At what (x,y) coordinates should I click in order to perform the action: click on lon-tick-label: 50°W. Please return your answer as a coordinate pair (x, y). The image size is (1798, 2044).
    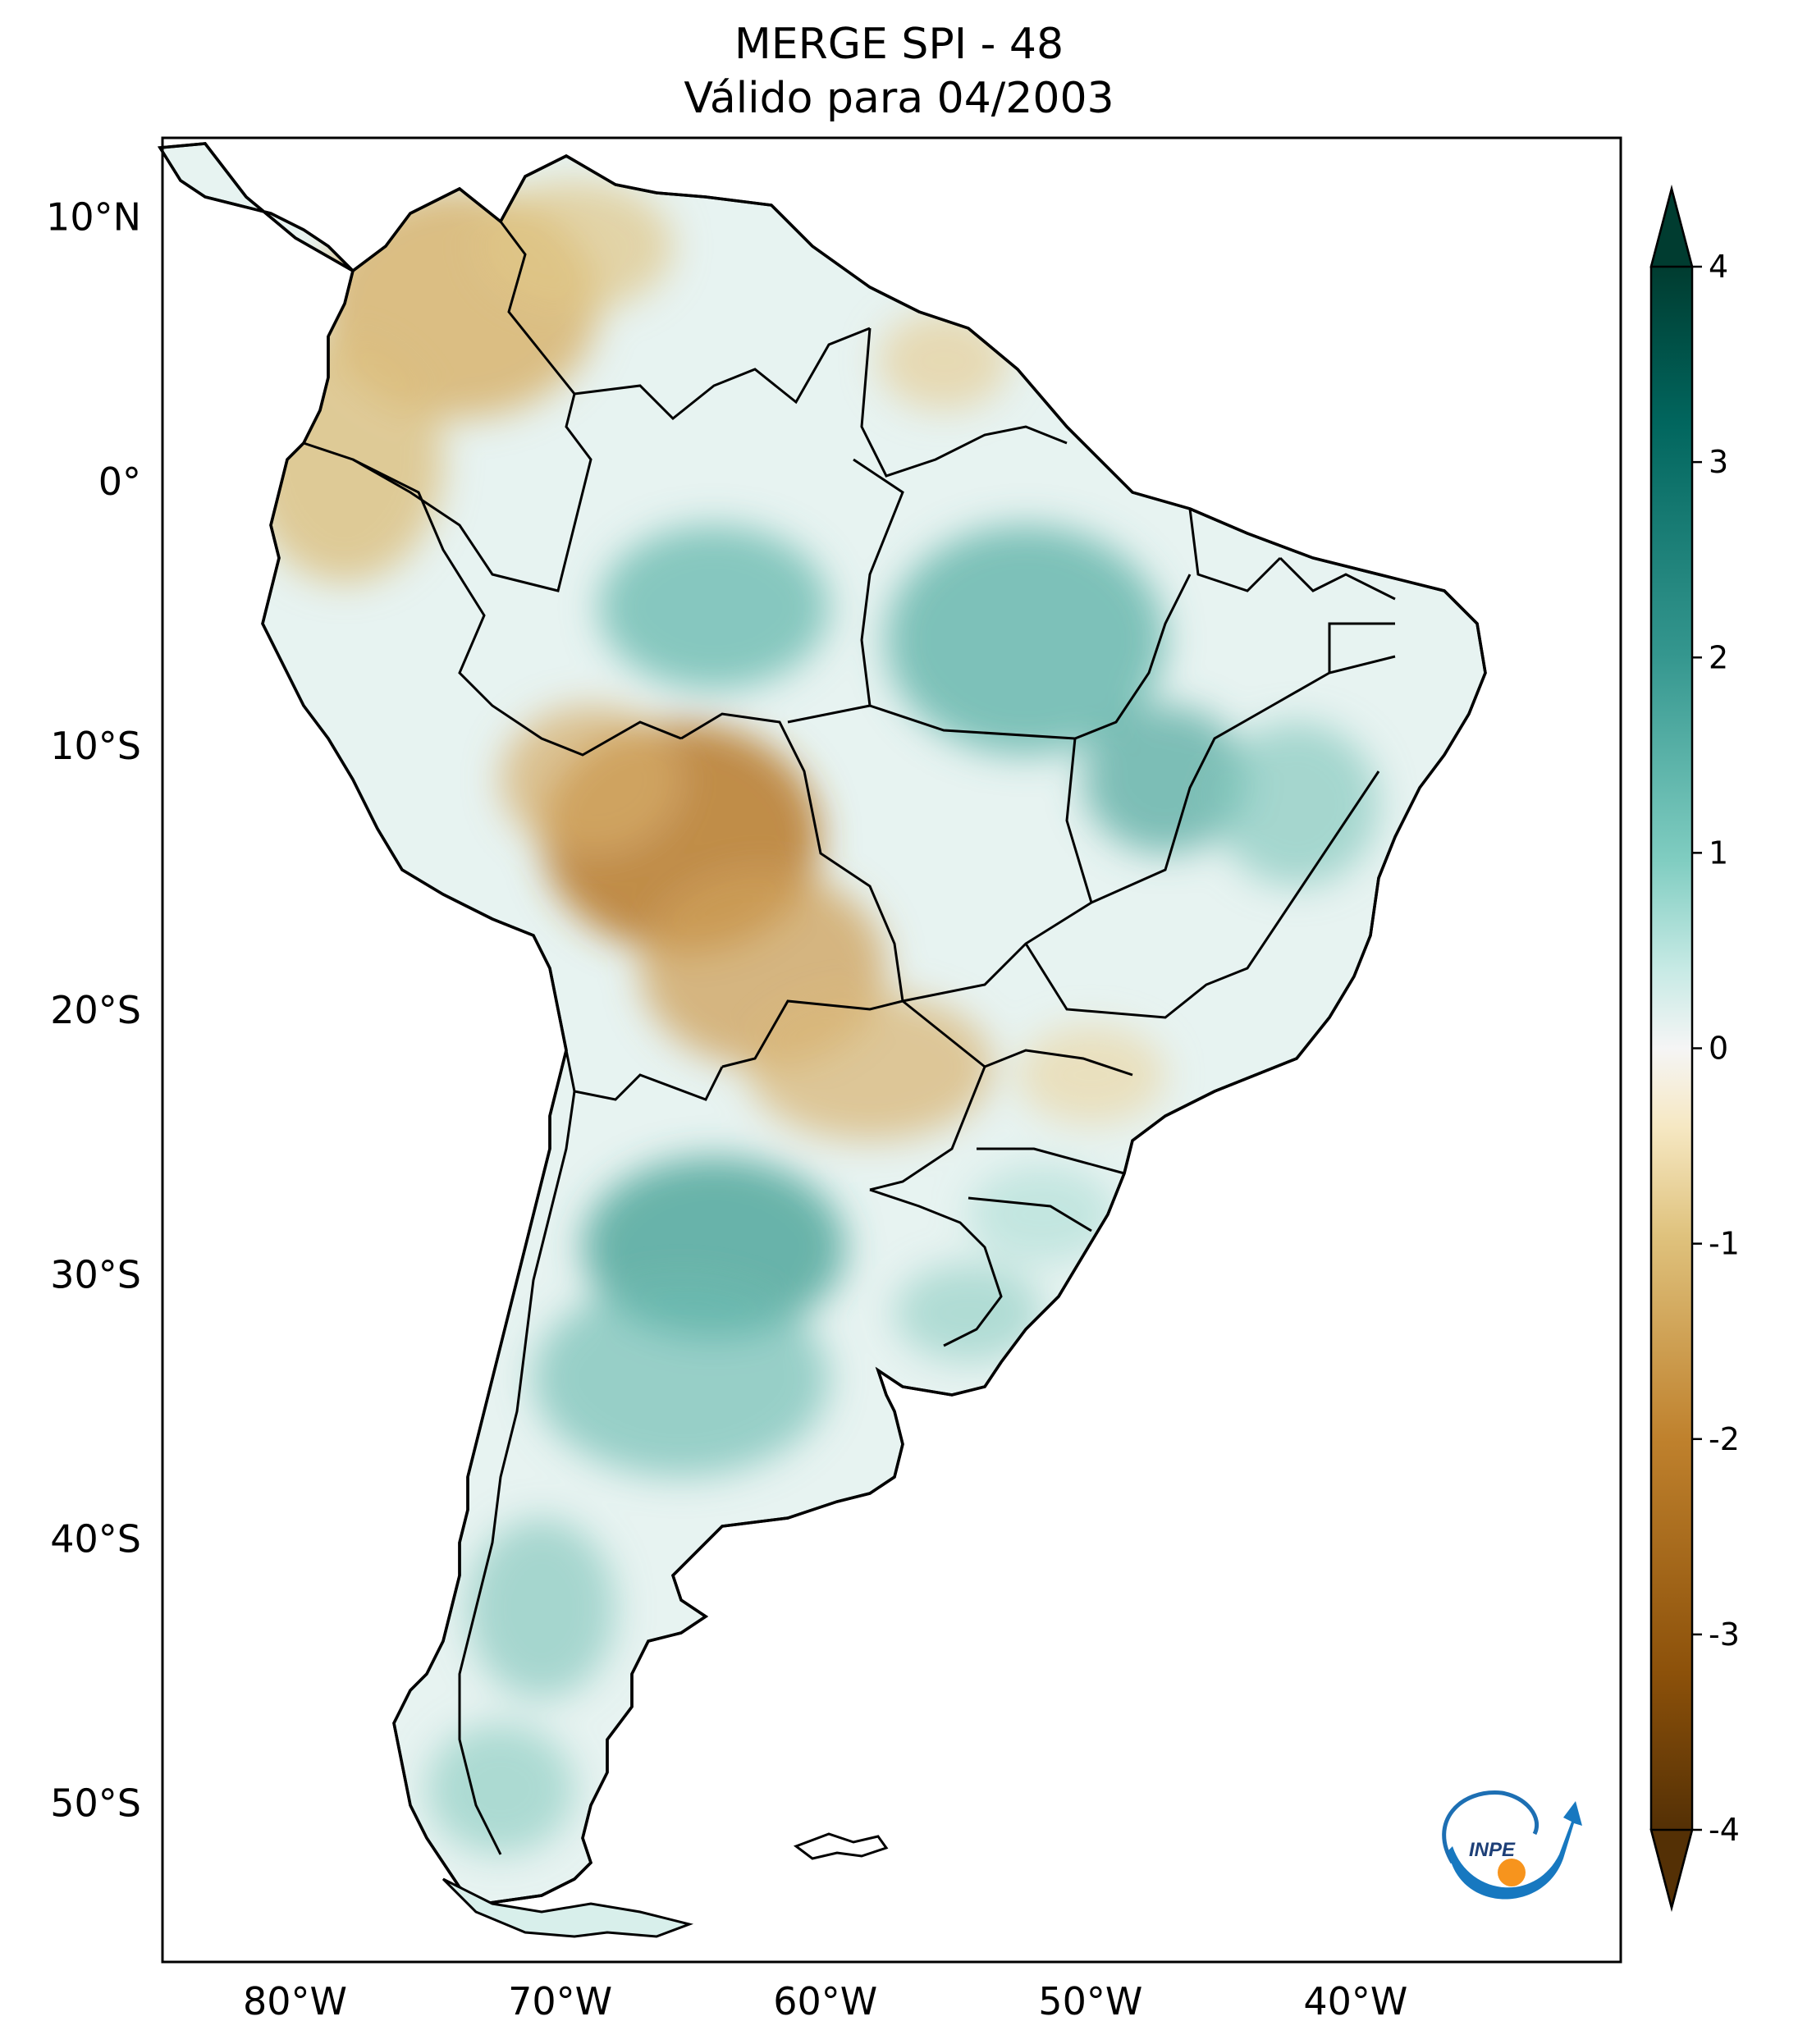
    Looking at the image, I should click on (1090, 2001).